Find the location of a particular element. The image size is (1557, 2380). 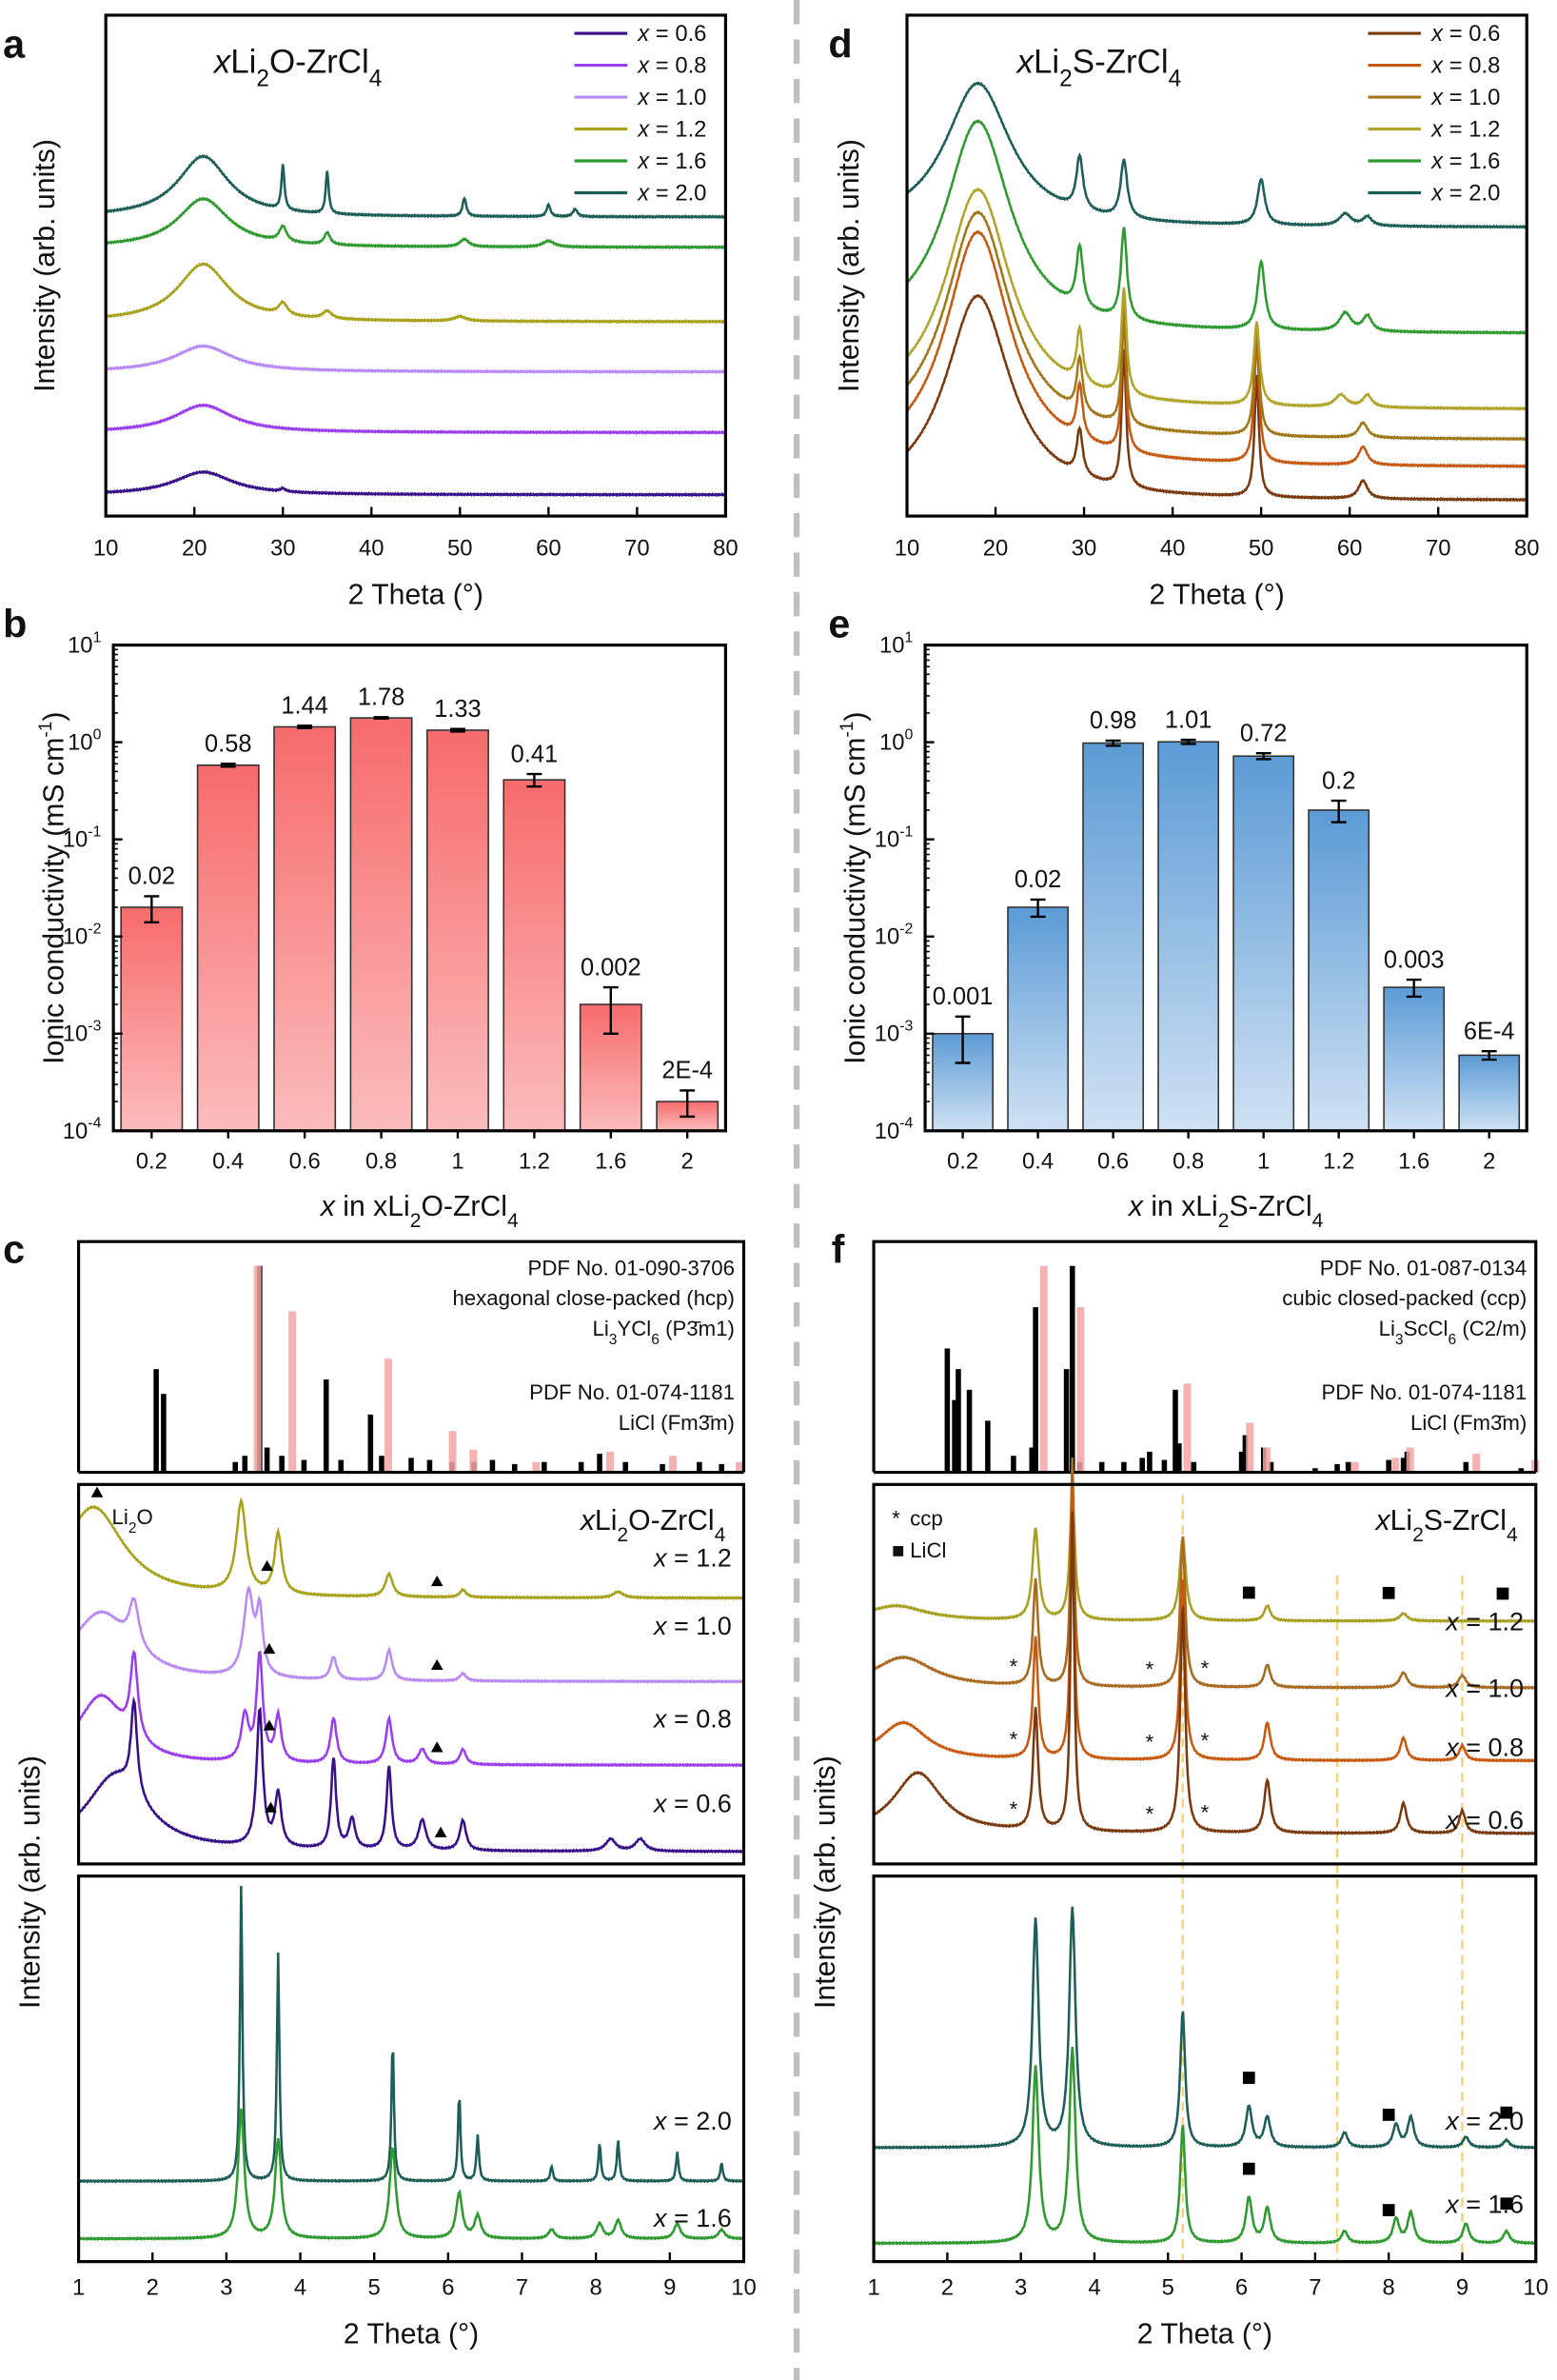

y-tick-label: 10⁻¹ is located at coordinates (83, 837).